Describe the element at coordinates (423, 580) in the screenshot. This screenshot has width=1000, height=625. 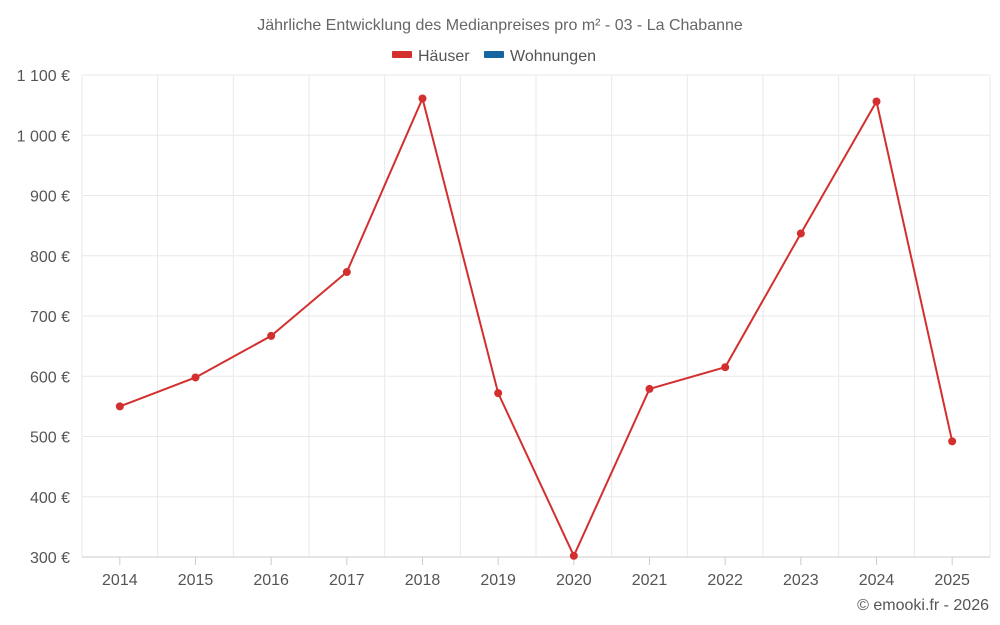
I see `x-tick-label: 2018` at that location.